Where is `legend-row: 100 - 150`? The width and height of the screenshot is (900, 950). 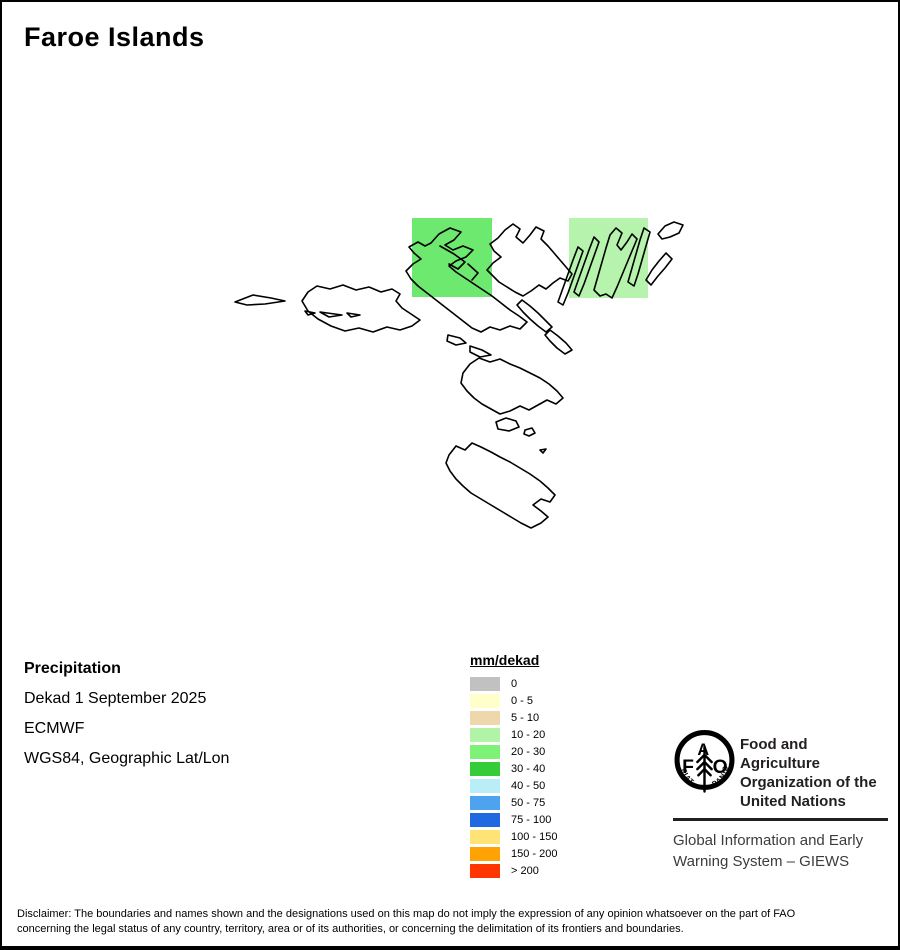 legend-row: 100 - 150 is located at coordinates (513, 836).